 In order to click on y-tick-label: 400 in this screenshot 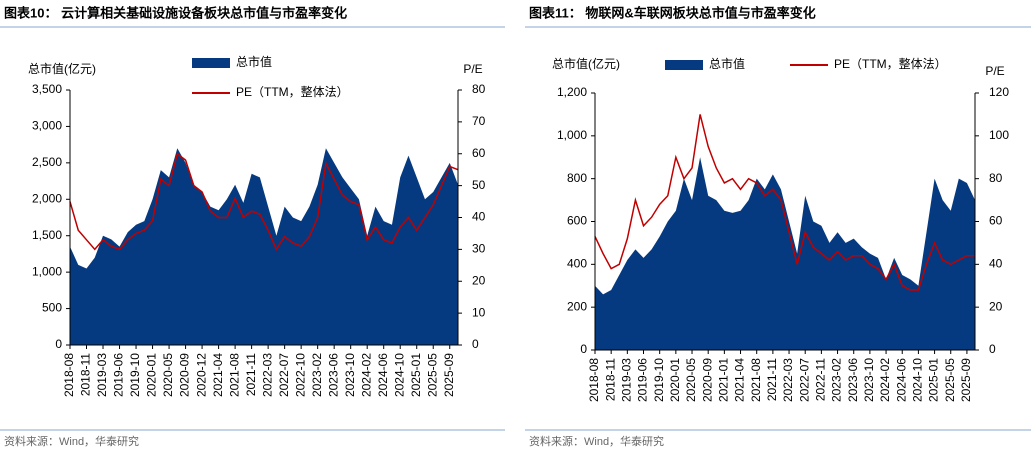, I will do `click(577, 264)`.